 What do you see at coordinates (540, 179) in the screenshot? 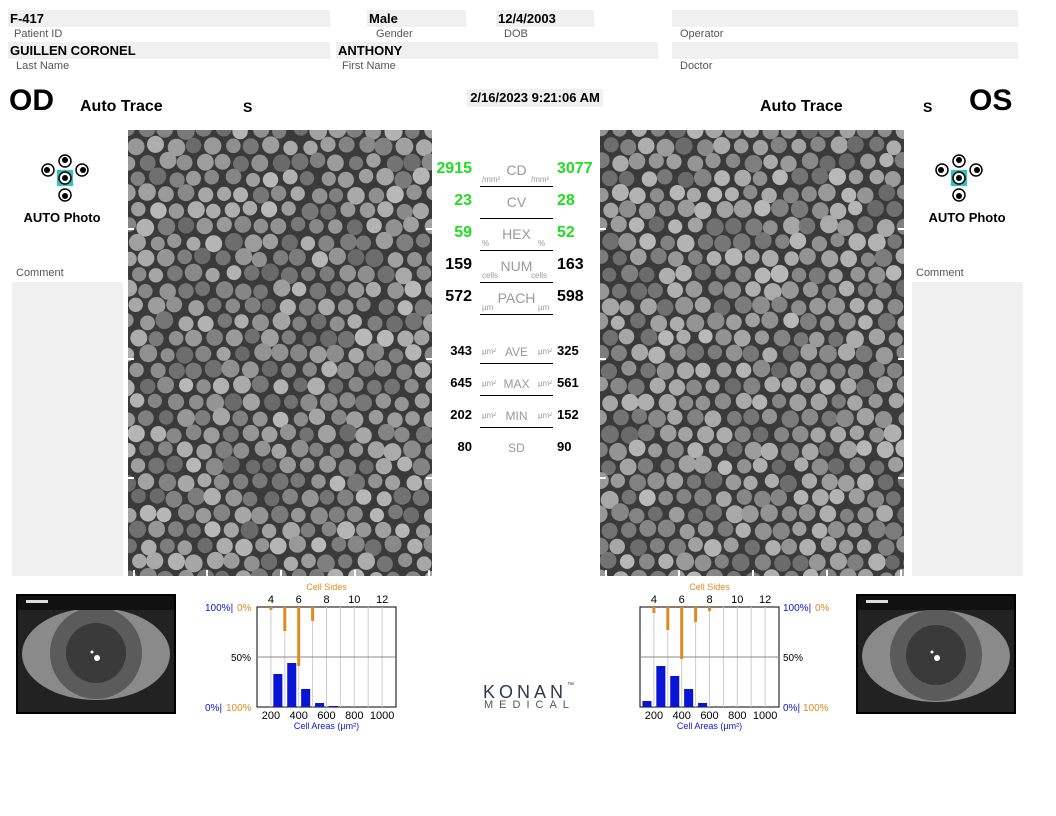
I see `cd-unit-right: /mm²` at bounding box center [540, 179].